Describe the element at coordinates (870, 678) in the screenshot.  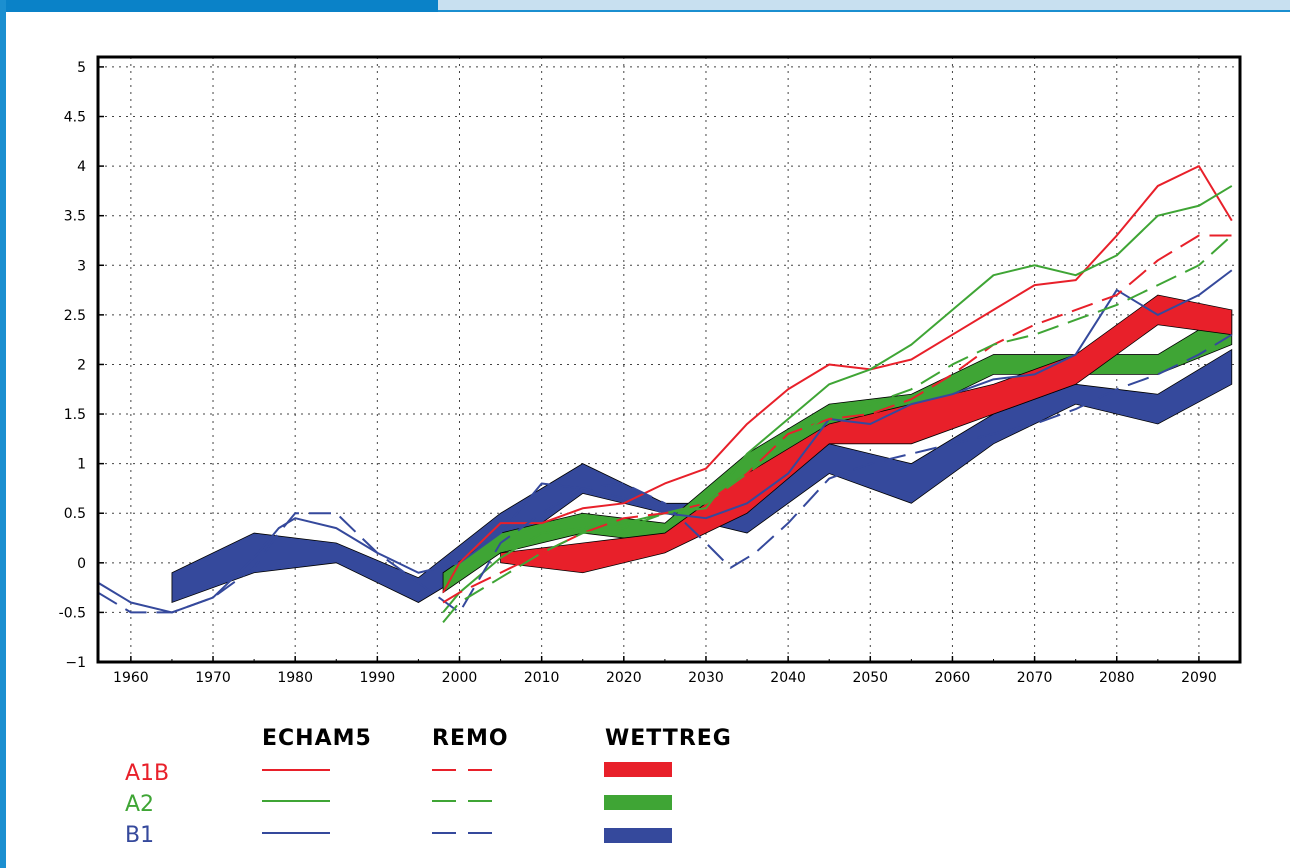
I see `x-tick-label: 2050` at that location.